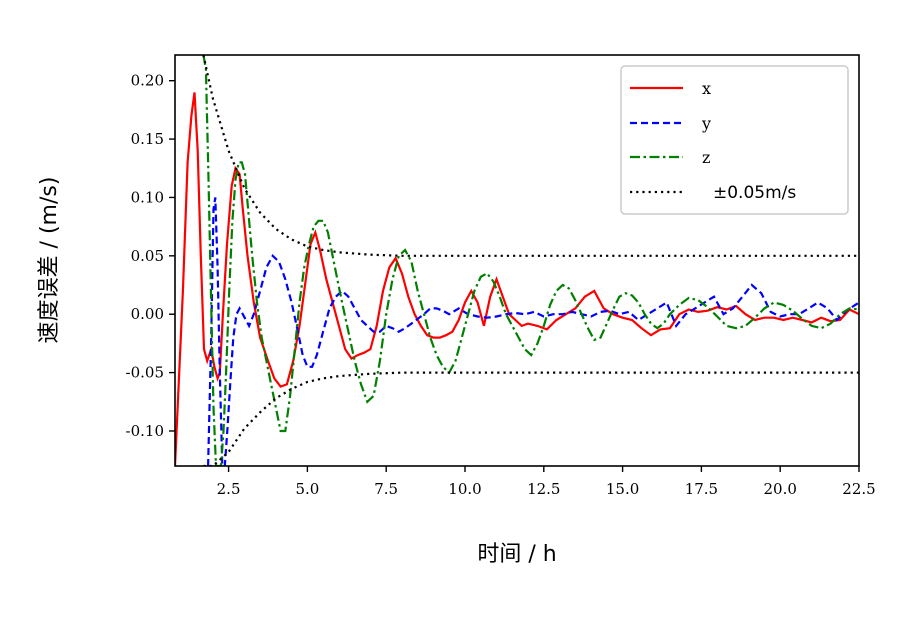 The image size is (915, 621). I want to click on y-axis-ticks: 0.20 0.15 0.10 0.05 0.00 -0.05 -0.10, so click(150, 256).